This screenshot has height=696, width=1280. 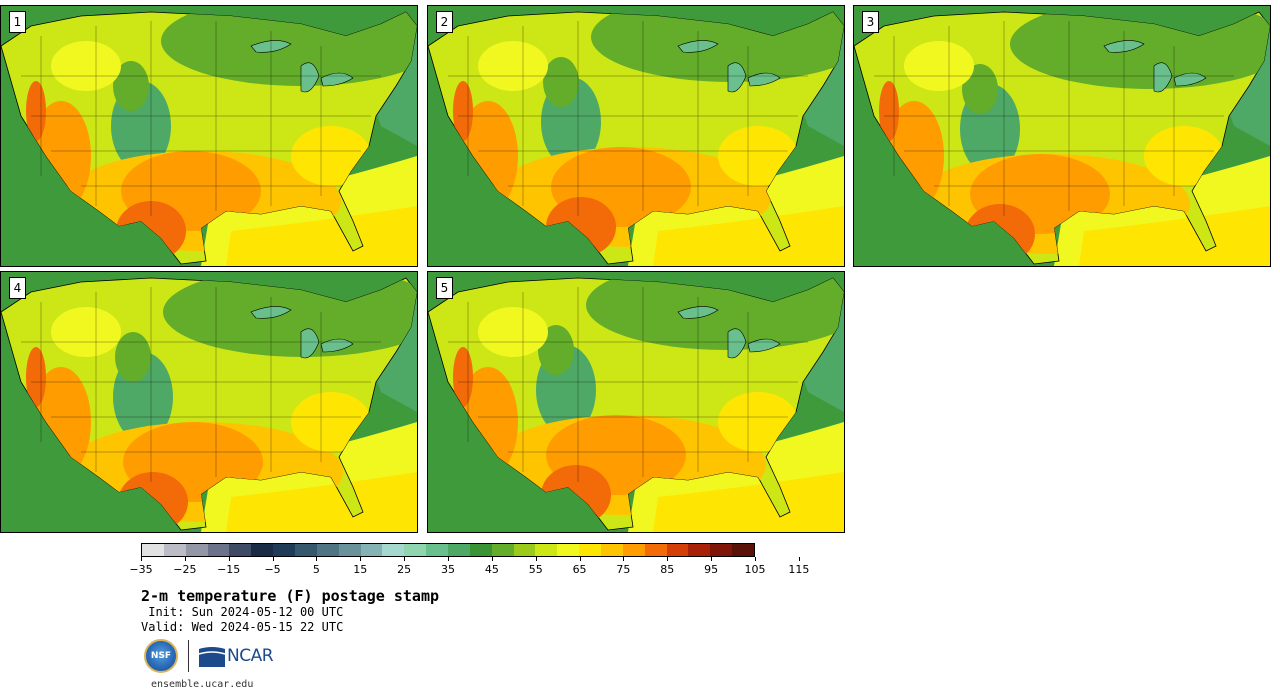 I want to click on colorbar-ticks: −35 −25 −15 −5 5 15 25 35 45 55 65 75 85 95 105 115, so click(x=469, y=567).